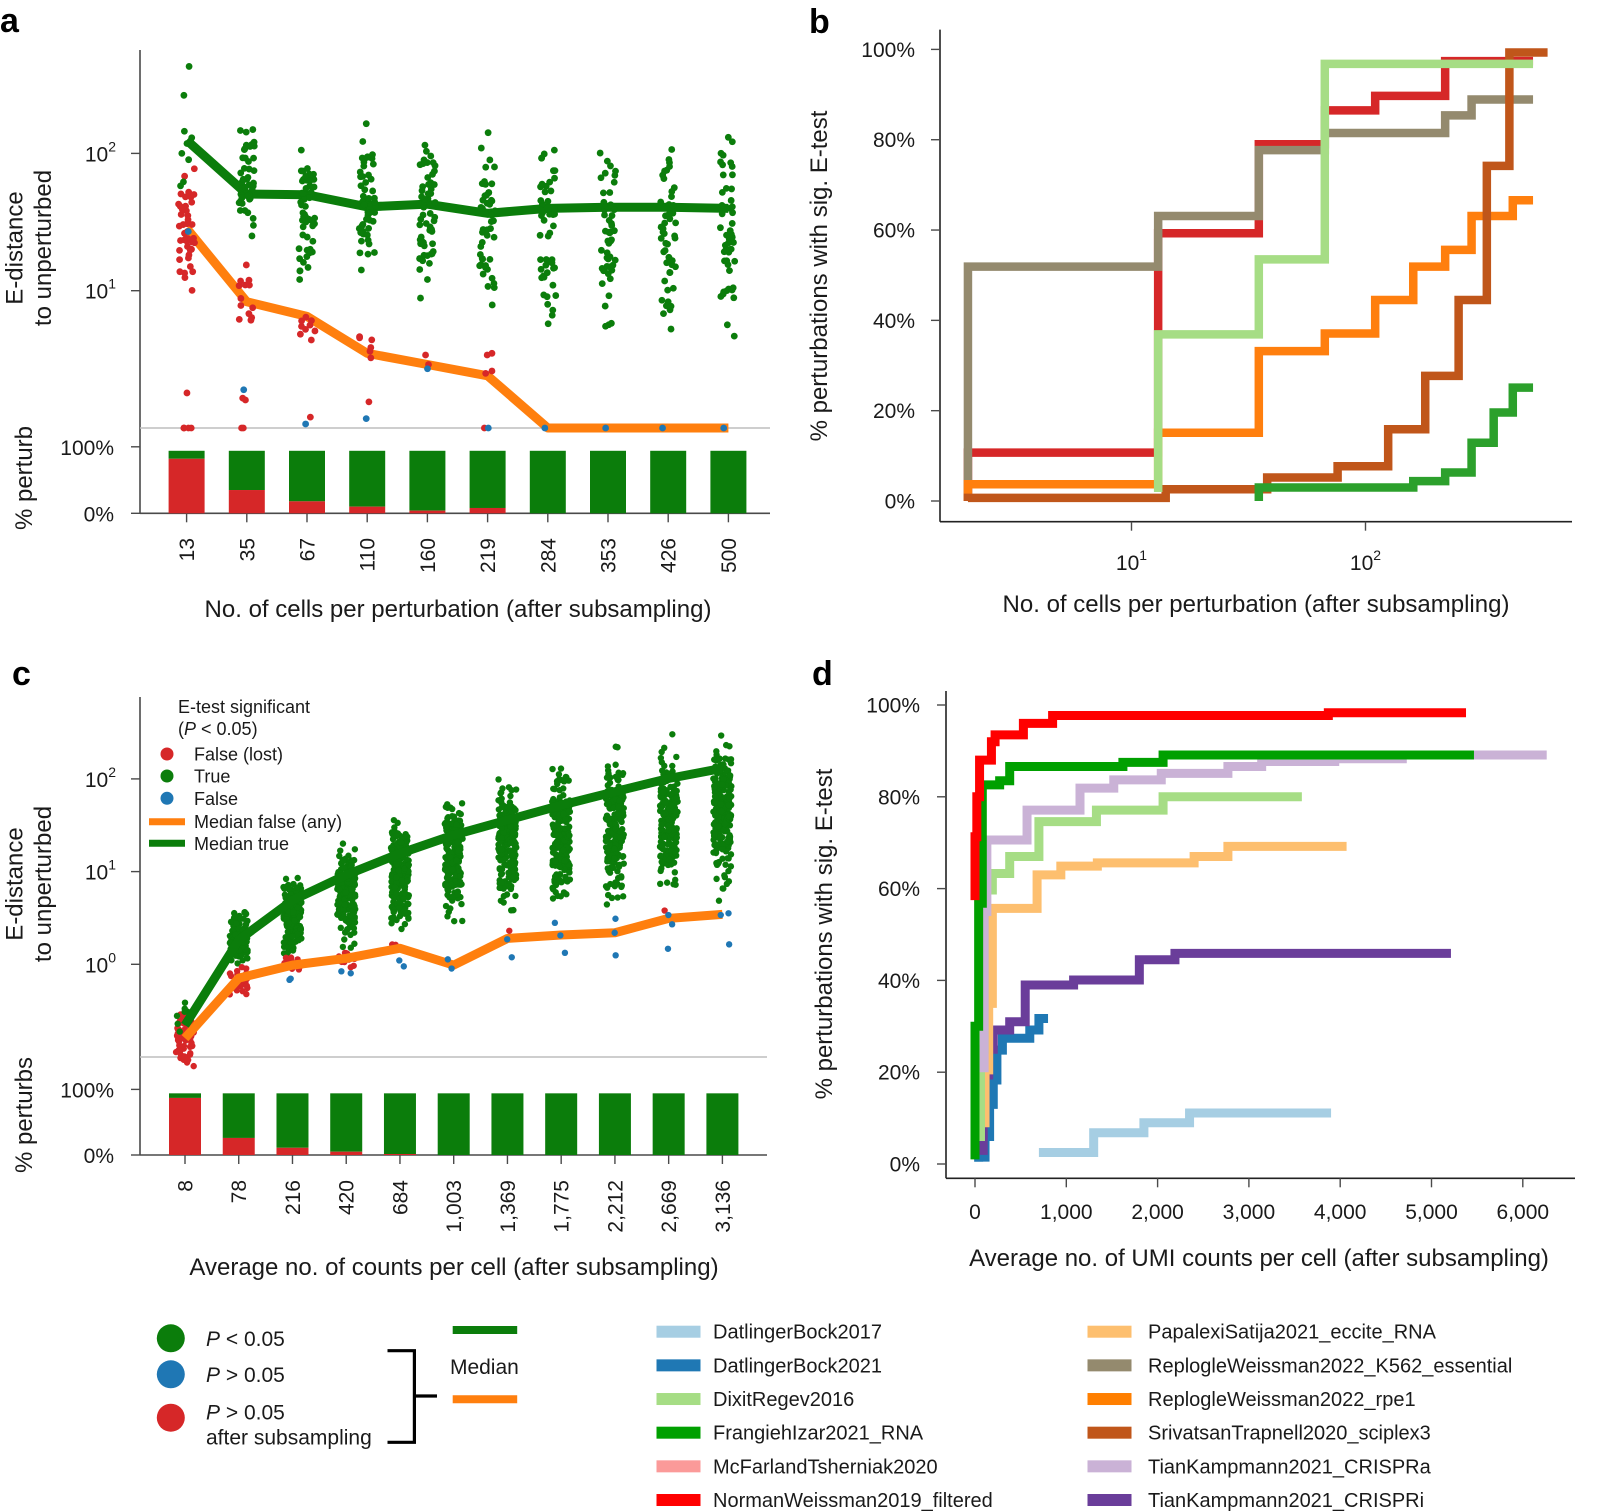 This screenshot has height=1512, width=1608. I want to click on x-tick-label: 110, so click(368, 554).